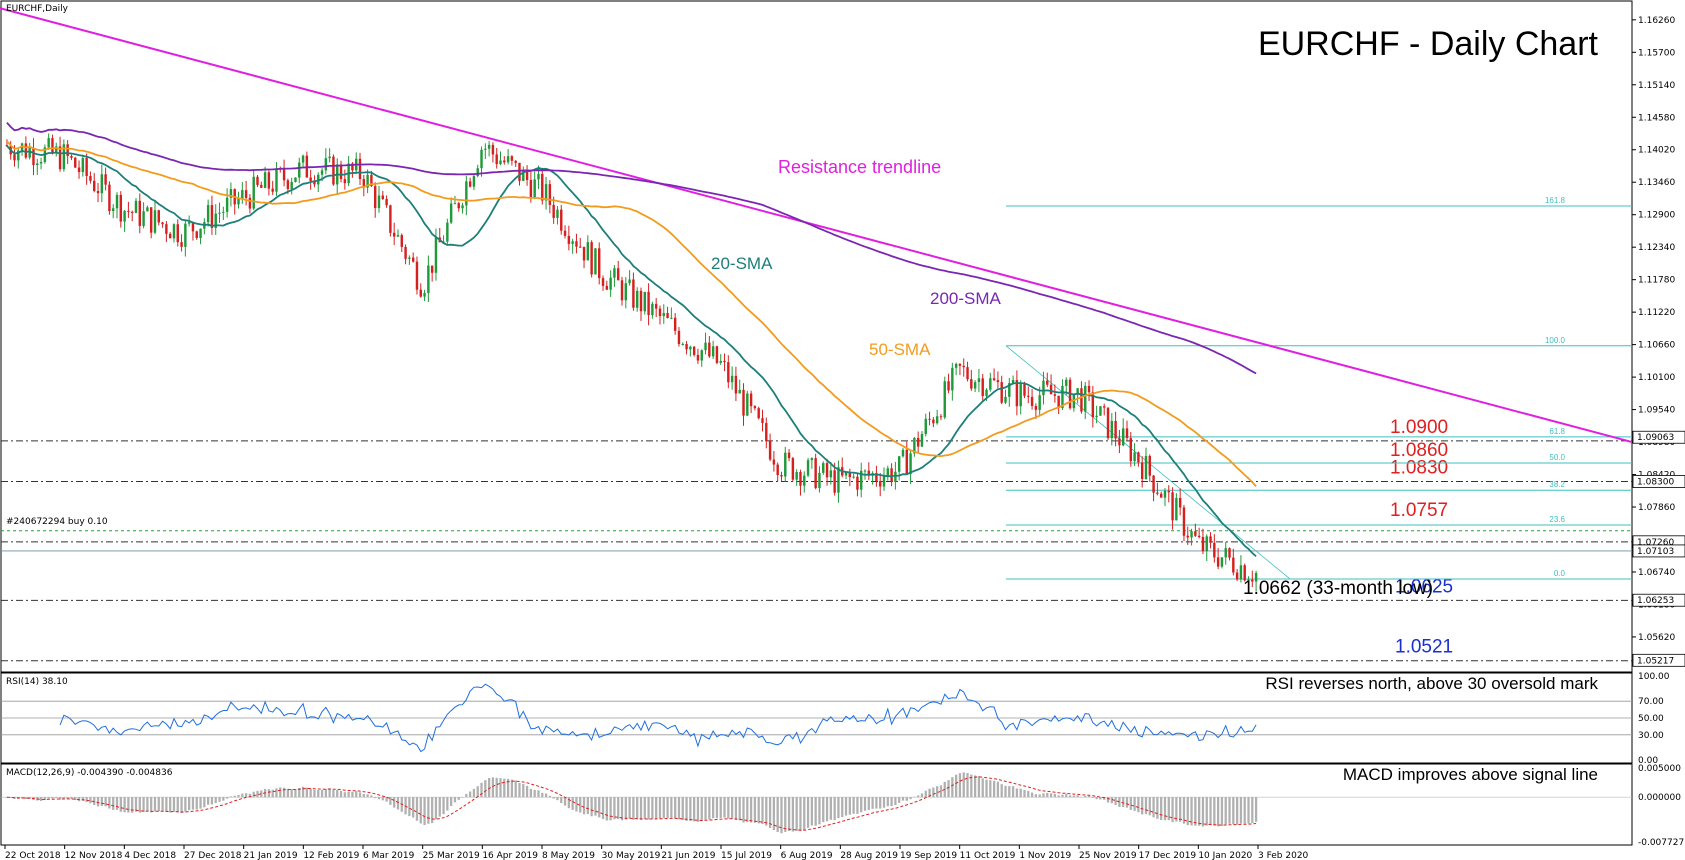 This screenshot has height=860, width=1685. I want to click on chart-title: EURCHF - Daily Chart, so click(1428, 44).